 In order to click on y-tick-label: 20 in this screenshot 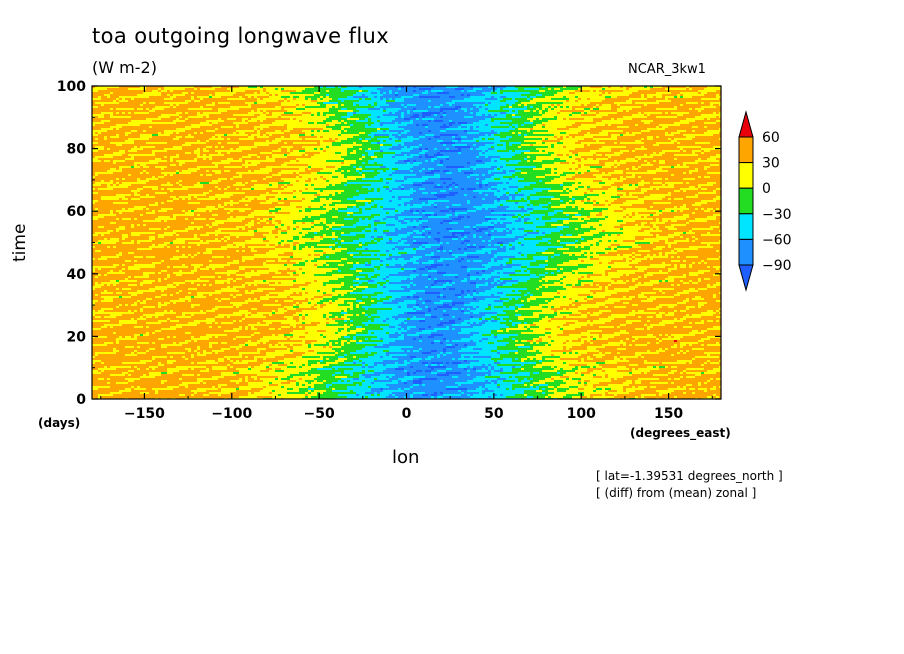, I will do `click(77, 337)`.